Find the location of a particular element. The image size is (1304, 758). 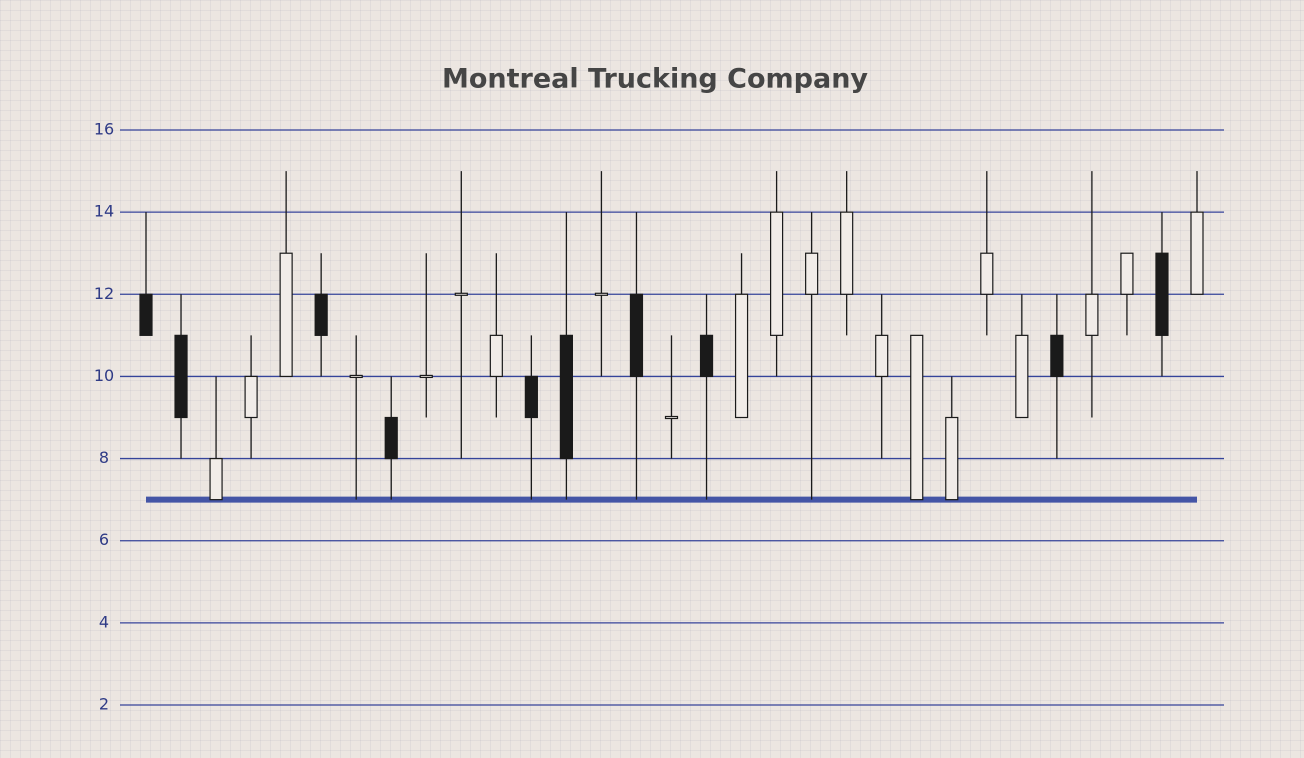

y-tick-label: 6 is located at coordinates (104, 539).